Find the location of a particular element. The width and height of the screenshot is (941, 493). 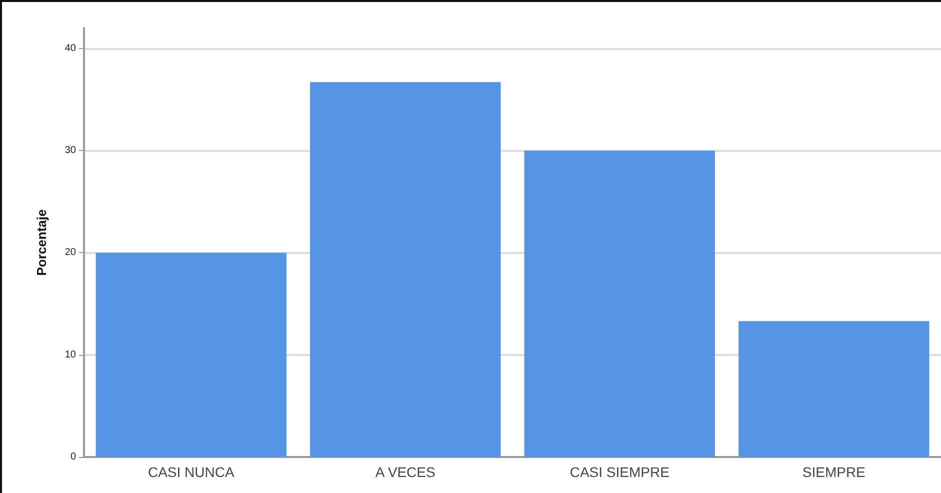

x-tick-label: A VECES is located at coordinates (405, 472).